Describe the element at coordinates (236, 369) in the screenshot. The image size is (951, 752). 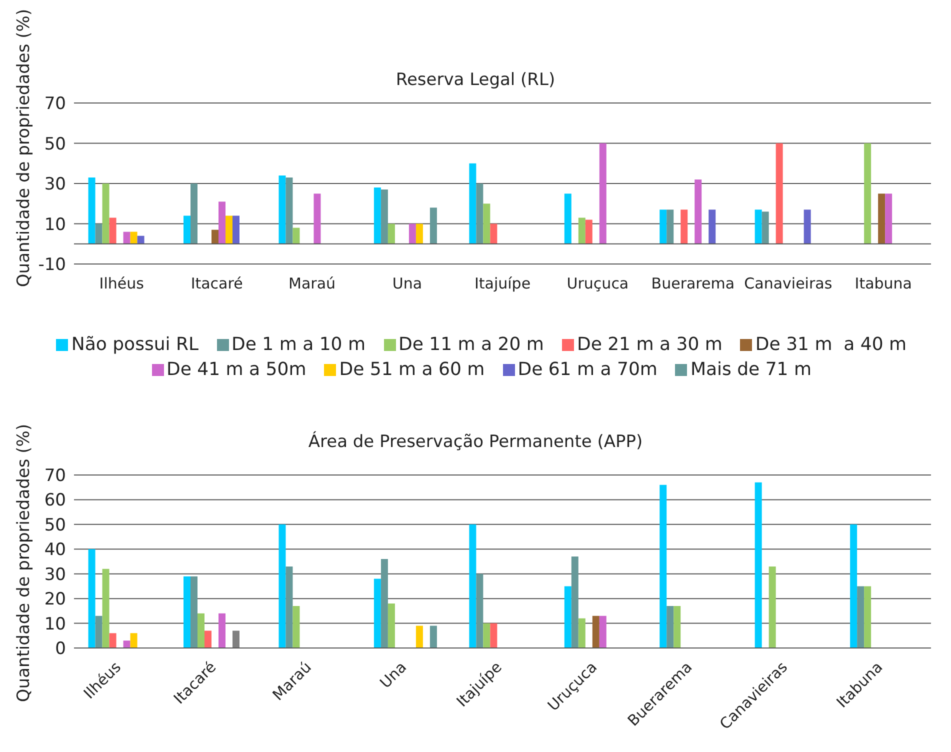
I see `legend-label: De 41 m a 50m` at that location.